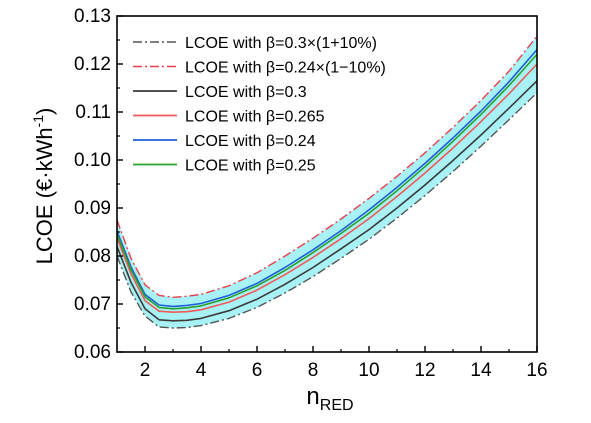 The width and height of the screenshot is (591, 423). What do you see at coordinates (337, 405) in the screenshot?
I see `x-axis-label-subscript: RED` at bounding box center [337, 405].